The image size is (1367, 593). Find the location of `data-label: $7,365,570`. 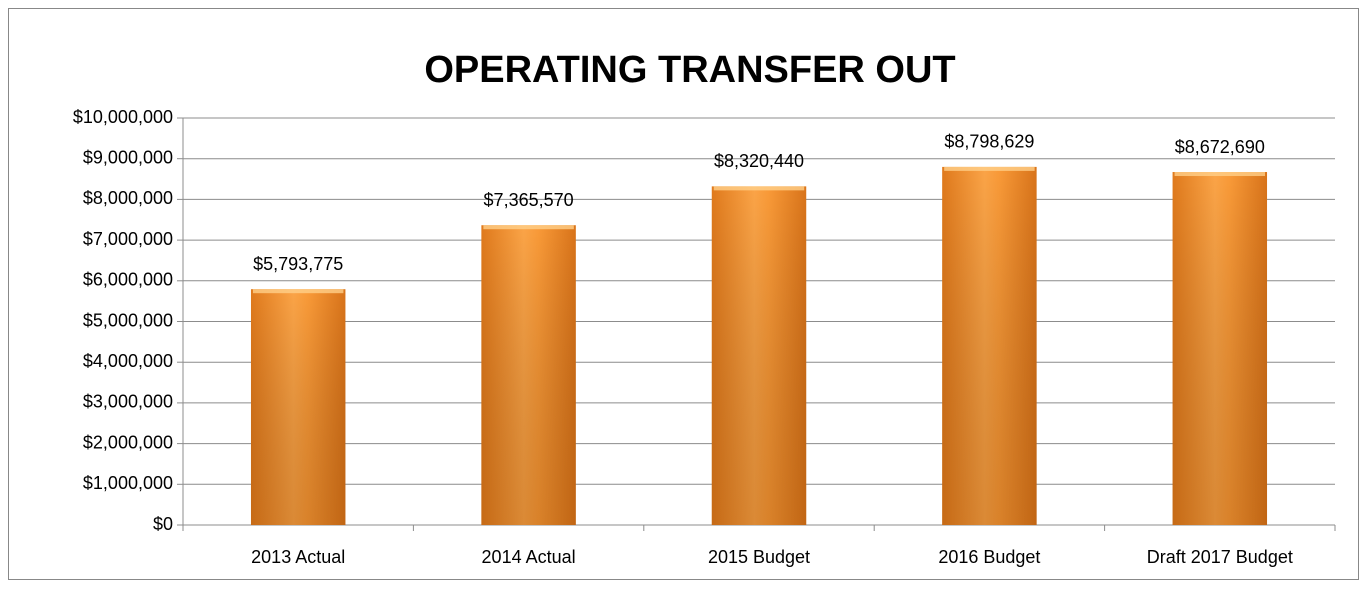

data-label: $7,365,570 is located at coordinates (529, 200).